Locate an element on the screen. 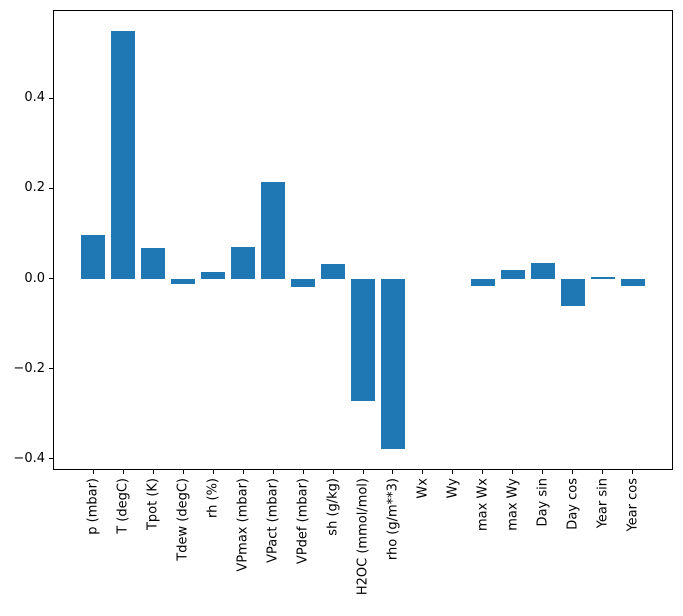 The height and width of the screenshot is (616, 683). y-tick-label: 0.2 is located at coordinates (34, 188).